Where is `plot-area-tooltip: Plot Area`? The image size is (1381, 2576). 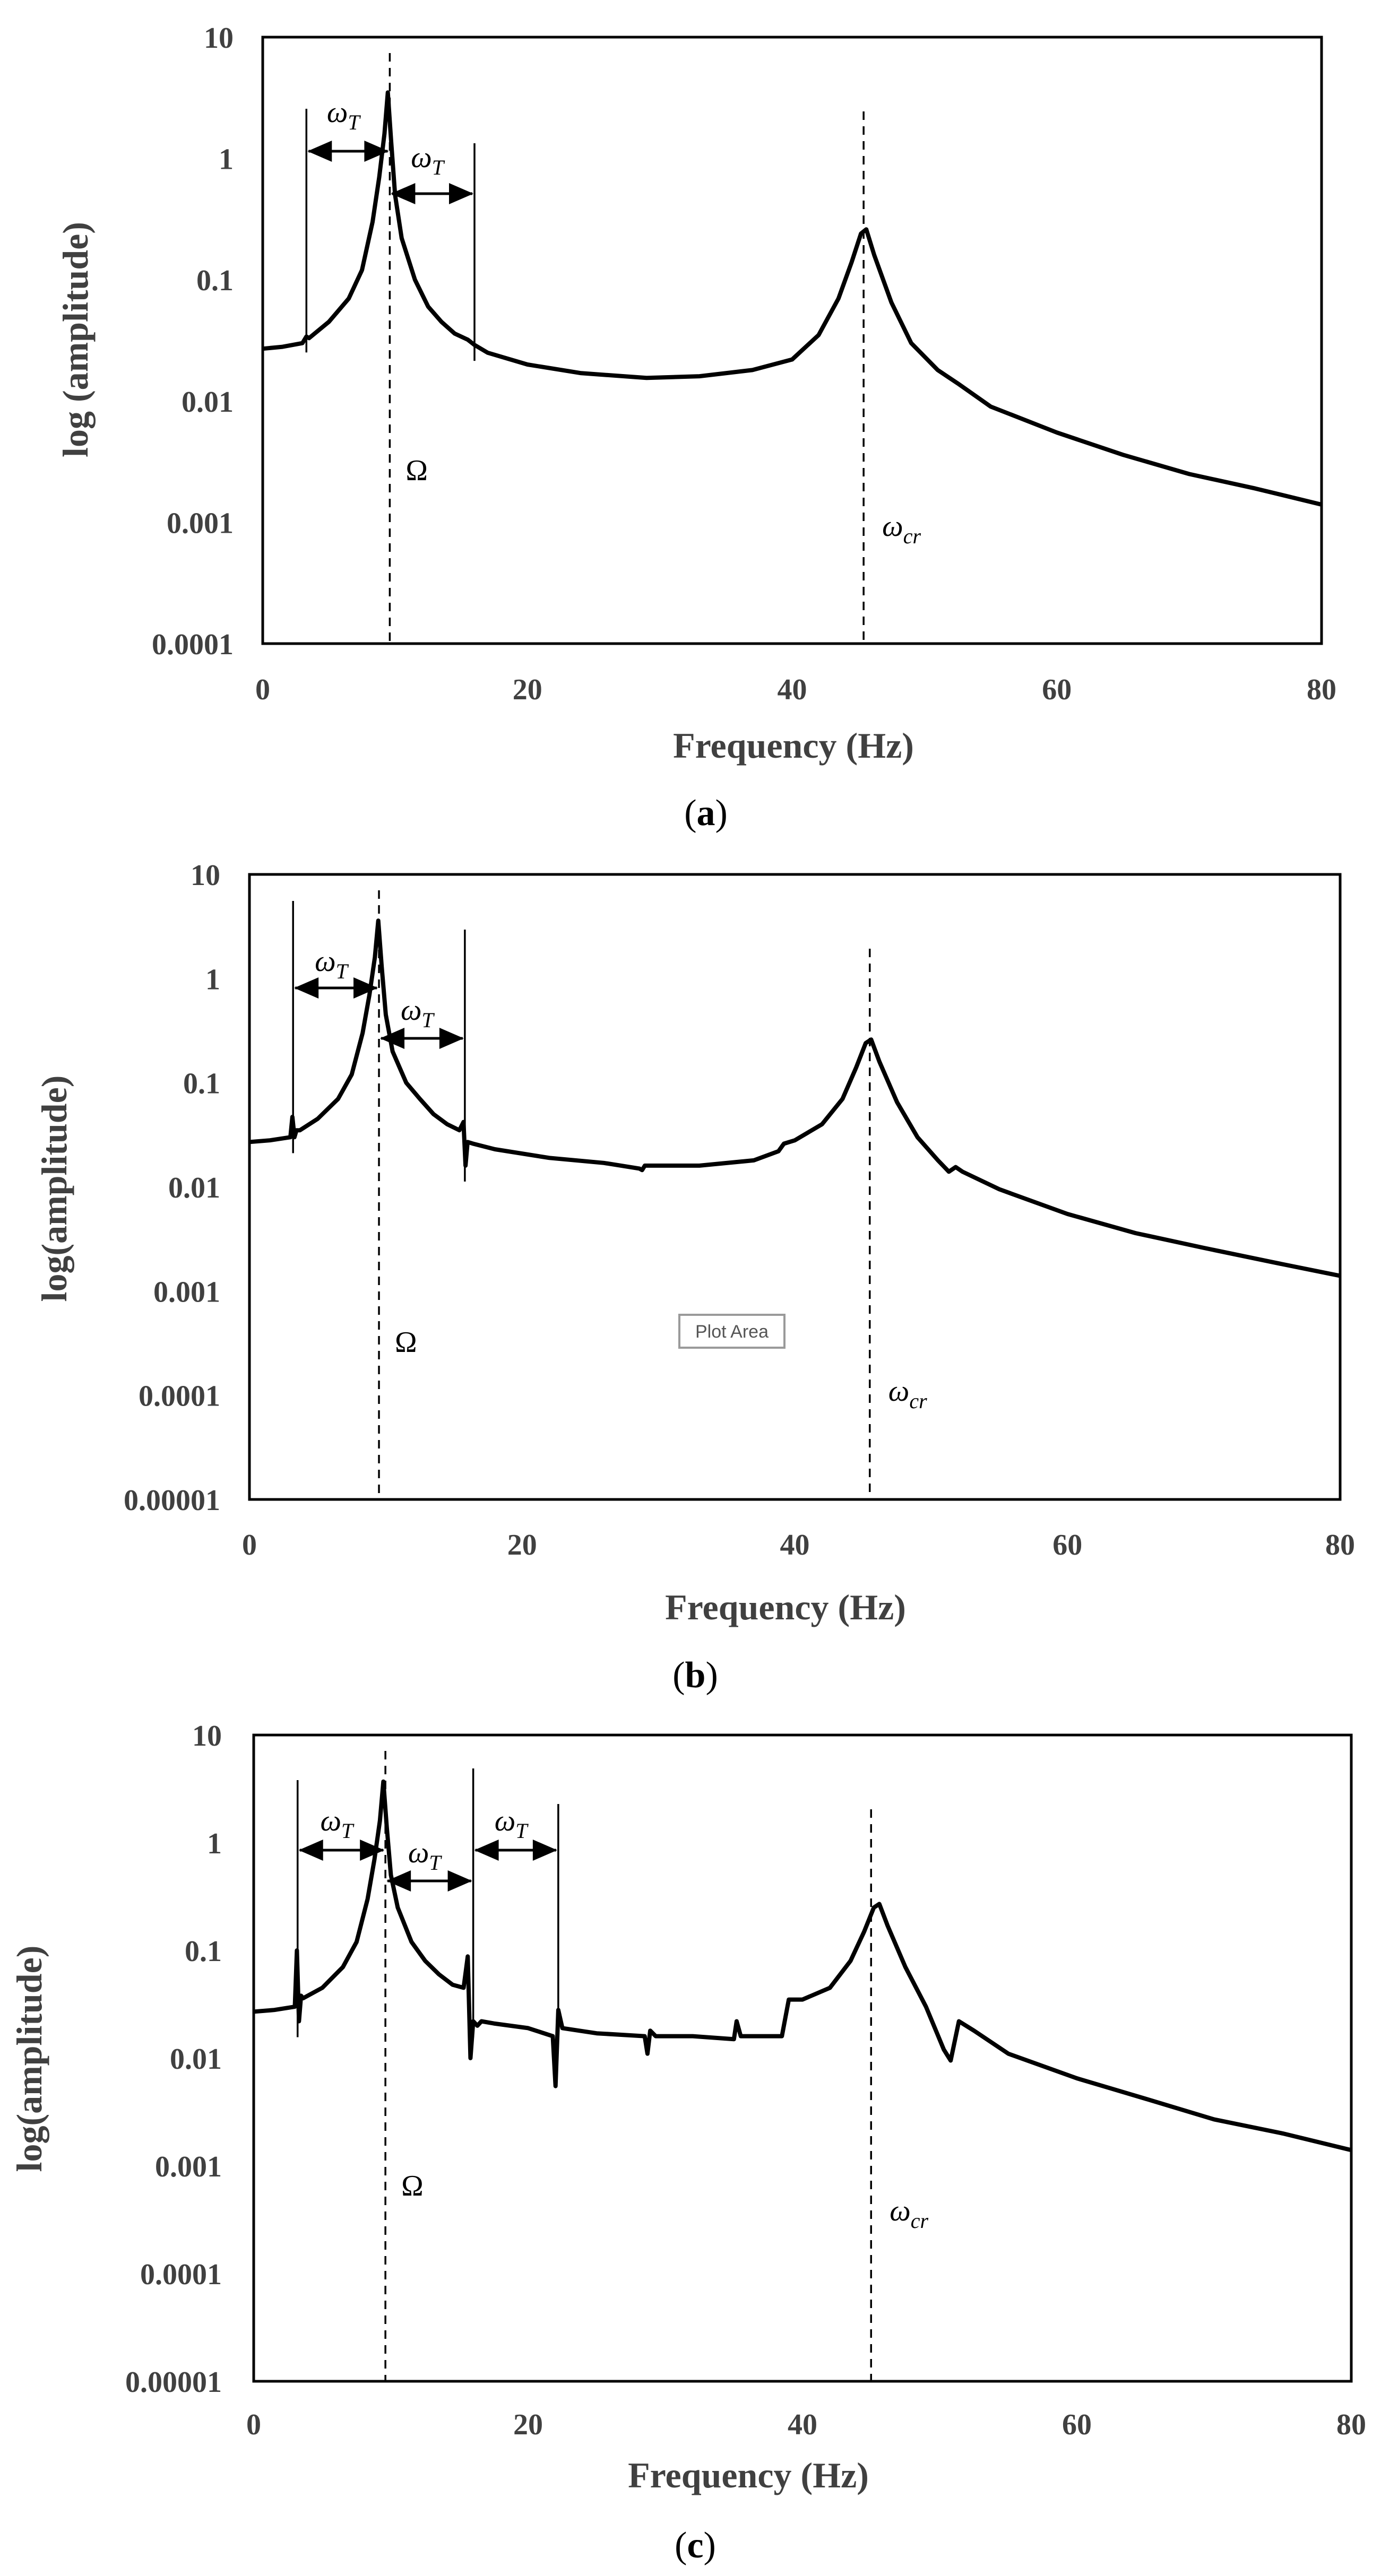
plot-area-tooltip: Plot Area is located at coordinates (732, 1331).